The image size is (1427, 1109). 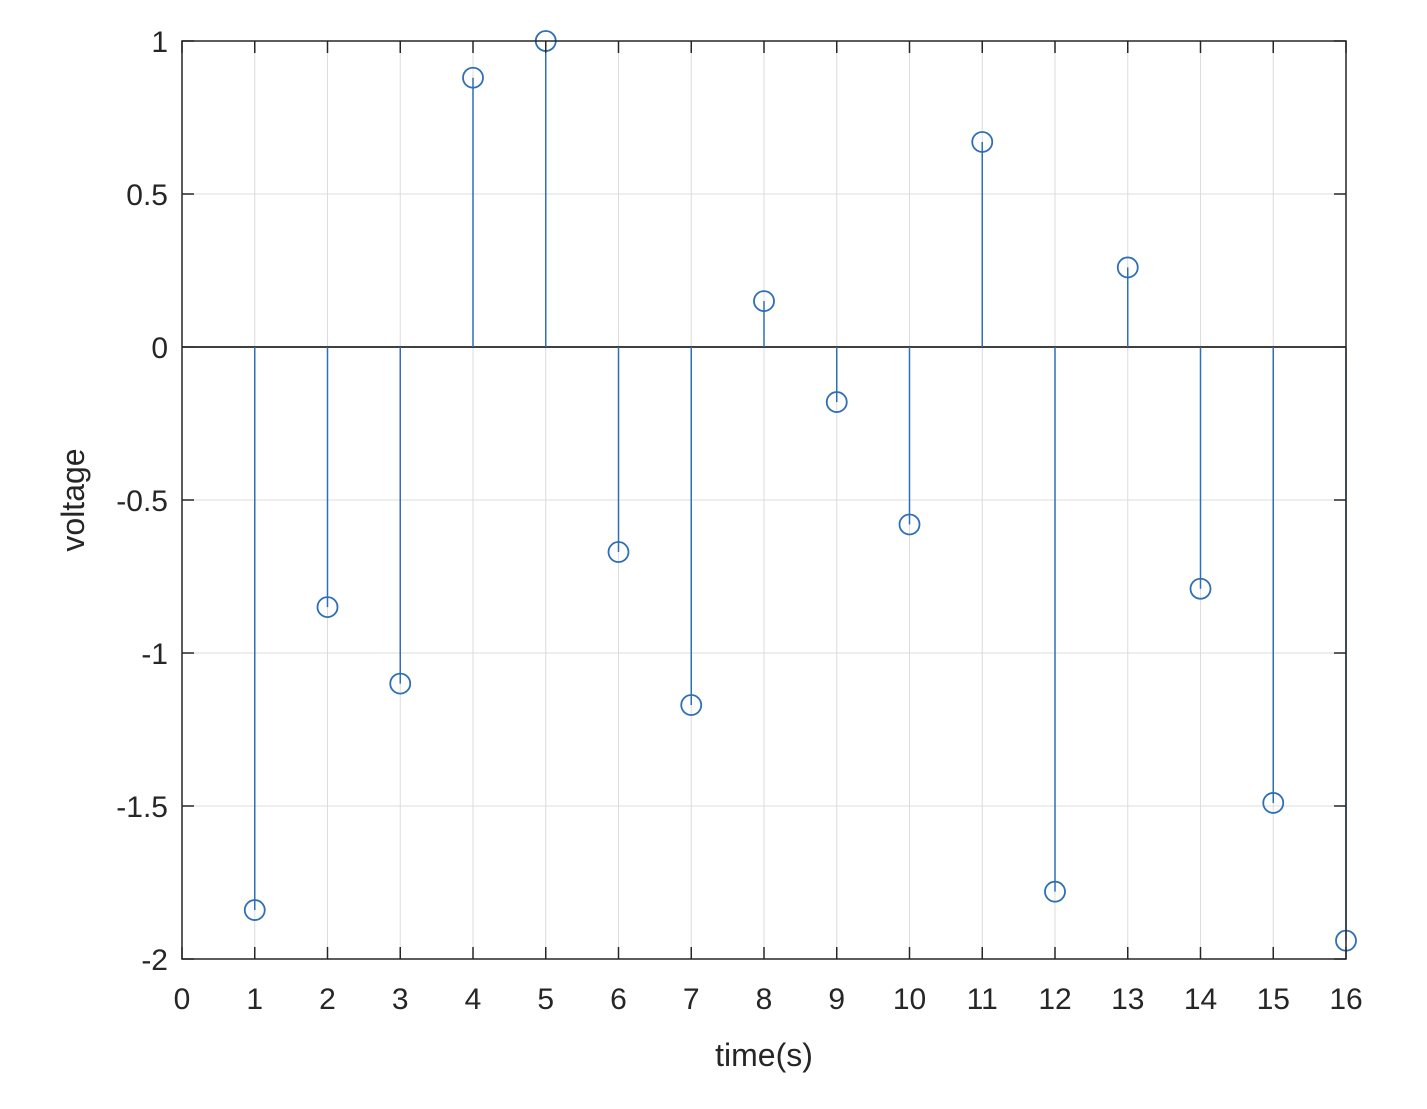 I want to click on y-axis-label: voltage, so click(x=73, y=499).